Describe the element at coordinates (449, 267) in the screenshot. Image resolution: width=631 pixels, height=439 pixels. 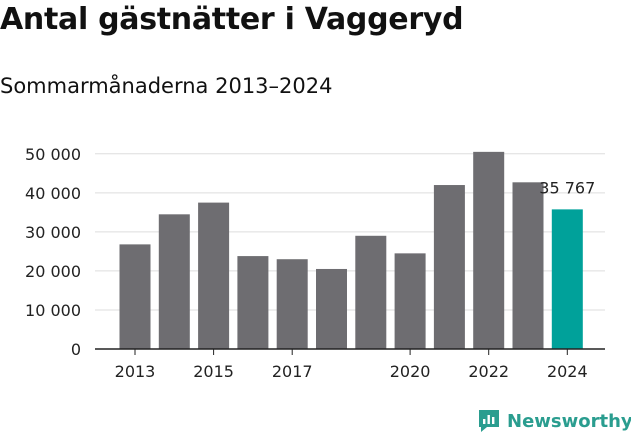
I see `bar-2021` at that location.